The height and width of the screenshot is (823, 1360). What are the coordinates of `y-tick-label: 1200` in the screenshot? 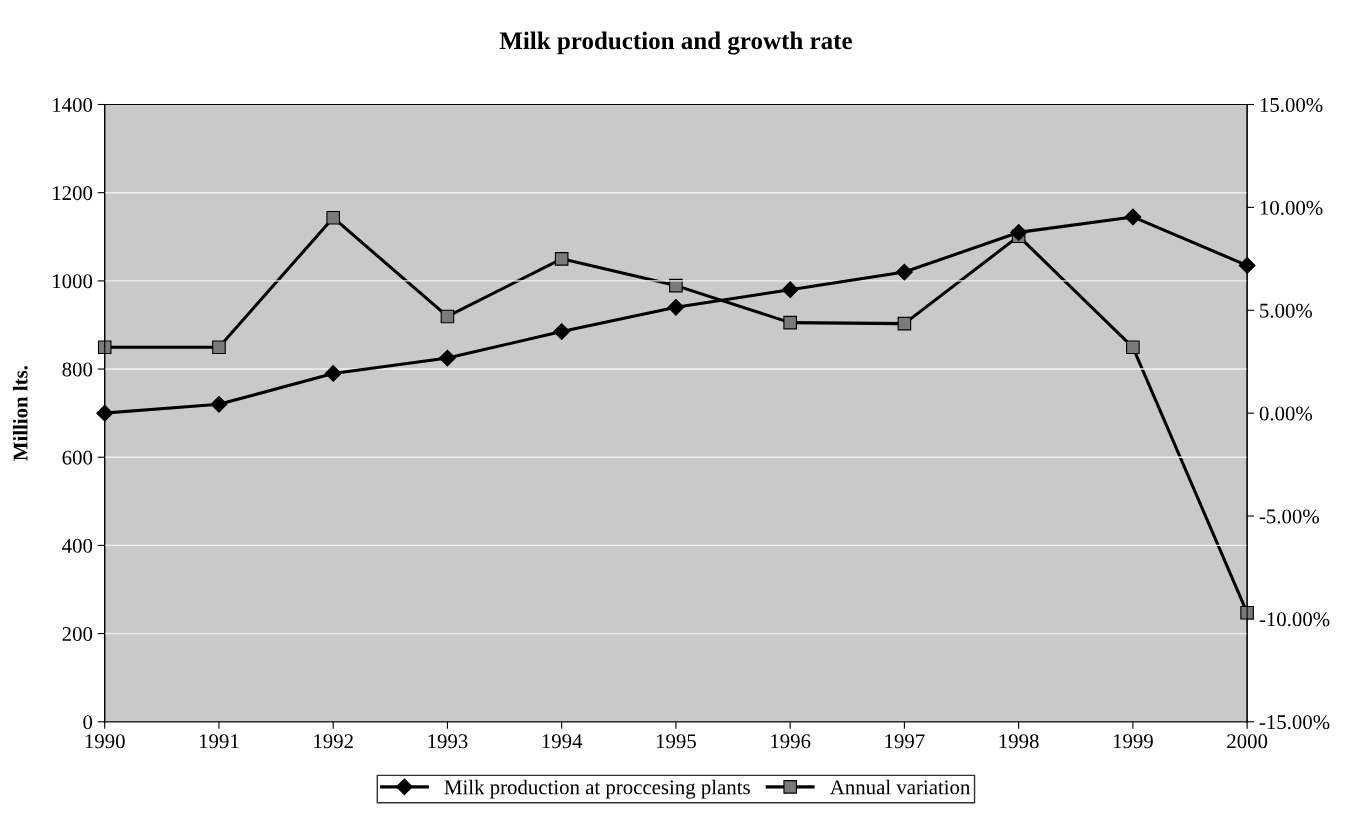 It's located at (73, 193).